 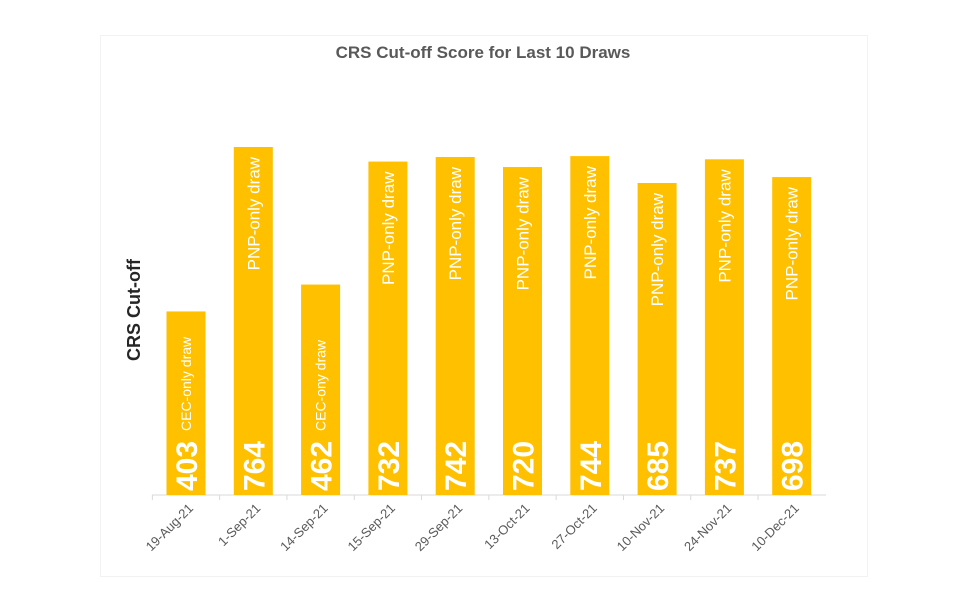 What do you see at coordinates (658, 466) in the screenshot?
I see `data-label: 685` at bounding box center [658, 466].